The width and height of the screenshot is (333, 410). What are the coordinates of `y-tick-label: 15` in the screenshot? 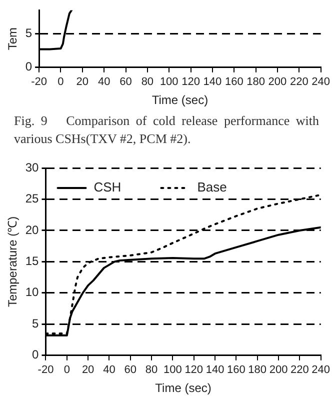 It's located at (32, 261).